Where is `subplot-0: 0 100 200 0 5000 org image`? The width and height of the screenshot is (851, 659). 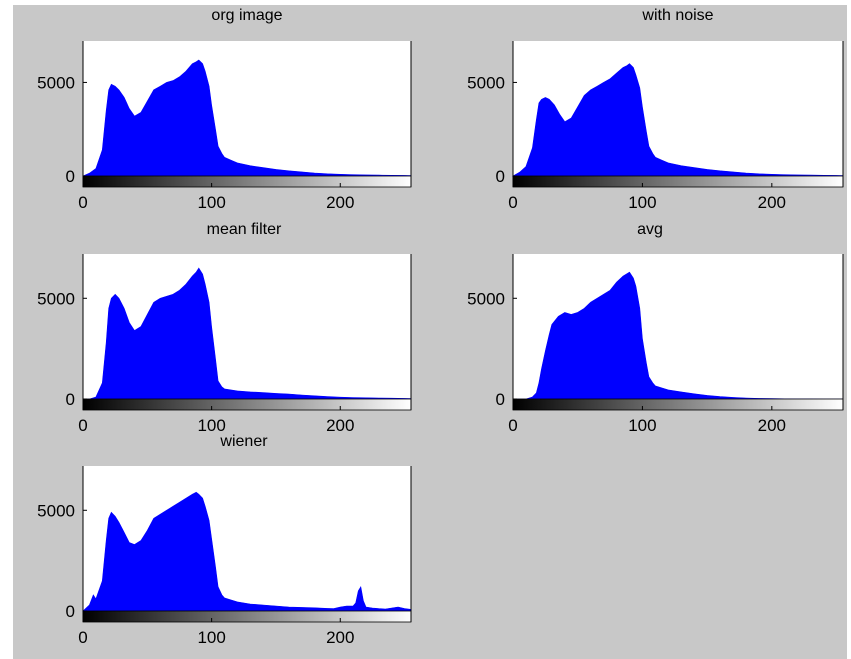
subplot-0: 0 100 200 0 5000 org image is located at coordinates (224, 109).